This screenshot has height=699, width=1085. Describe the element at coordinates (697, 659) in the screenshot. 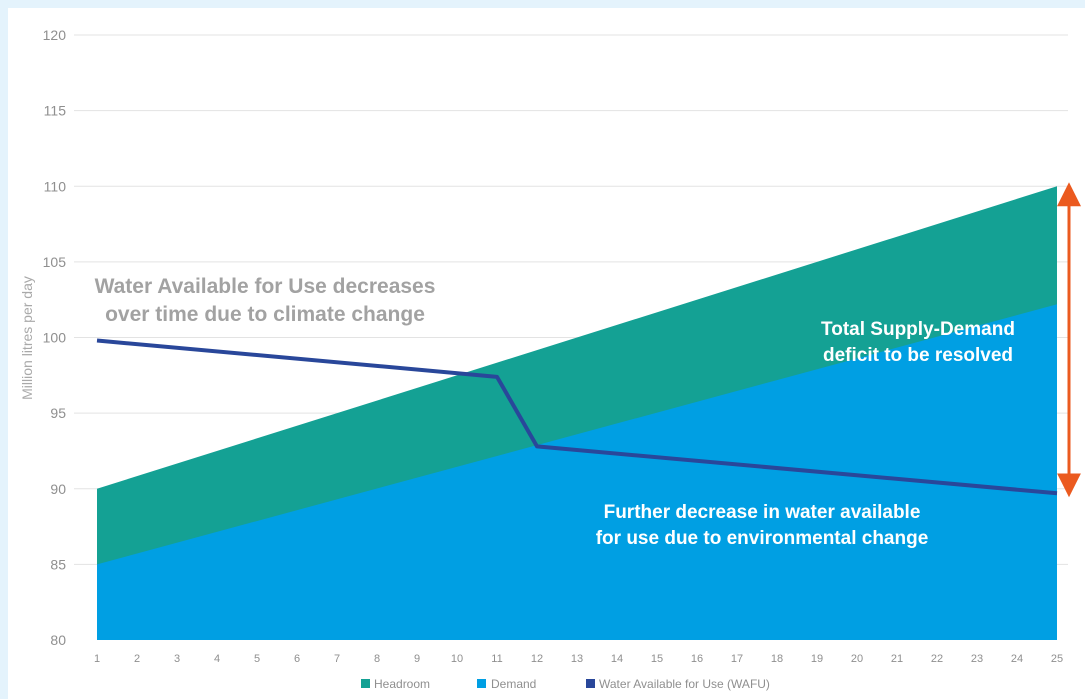

I see `x-tick-16: 16` at that location.